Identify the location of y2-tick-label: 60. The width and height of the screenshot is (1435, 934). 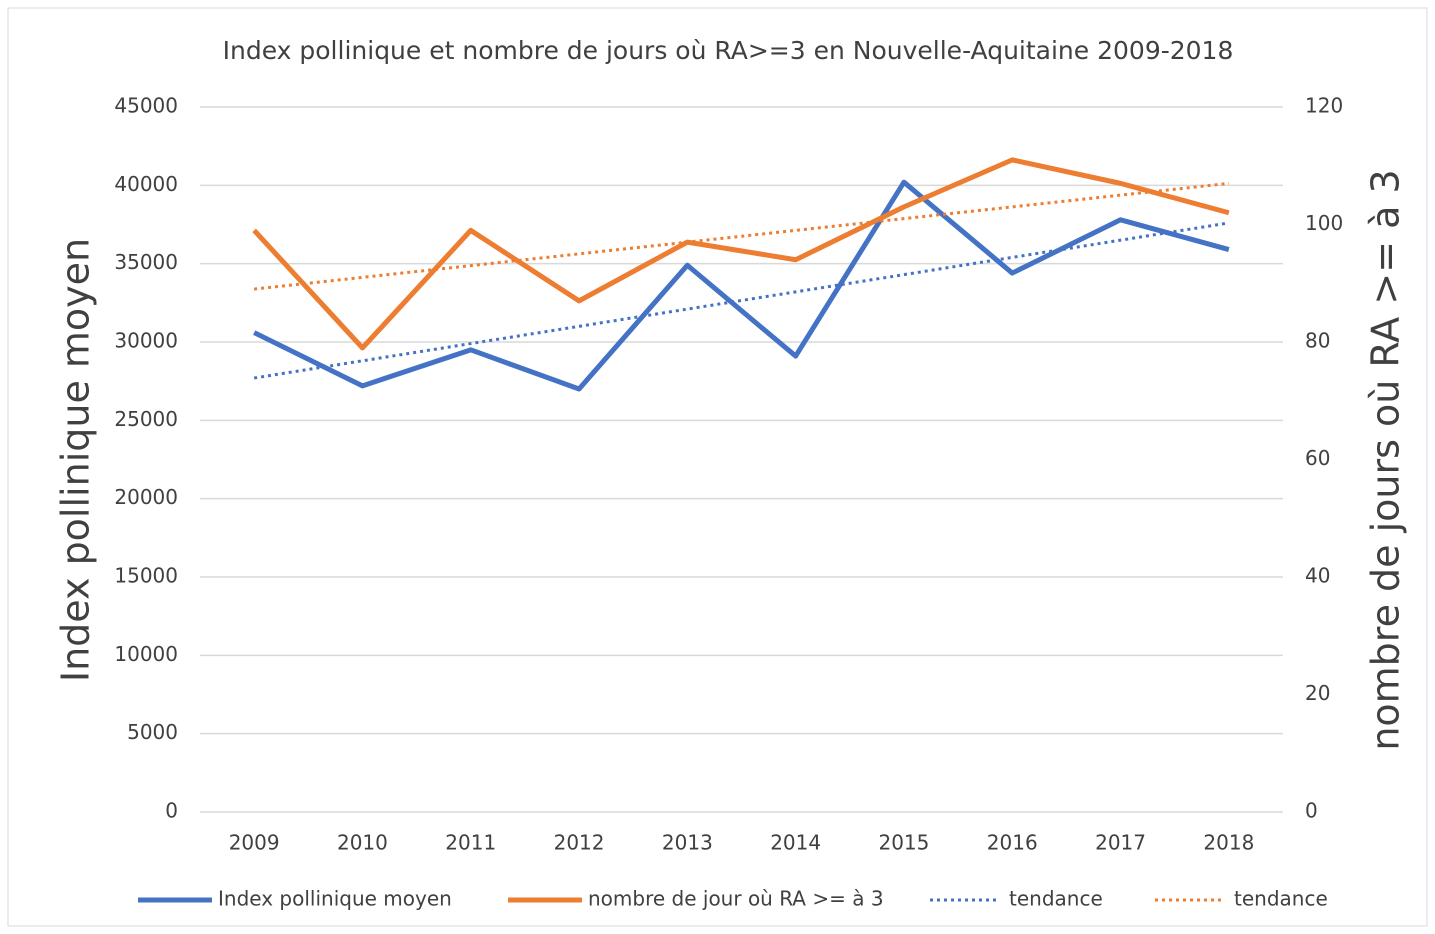
(1317, 458).